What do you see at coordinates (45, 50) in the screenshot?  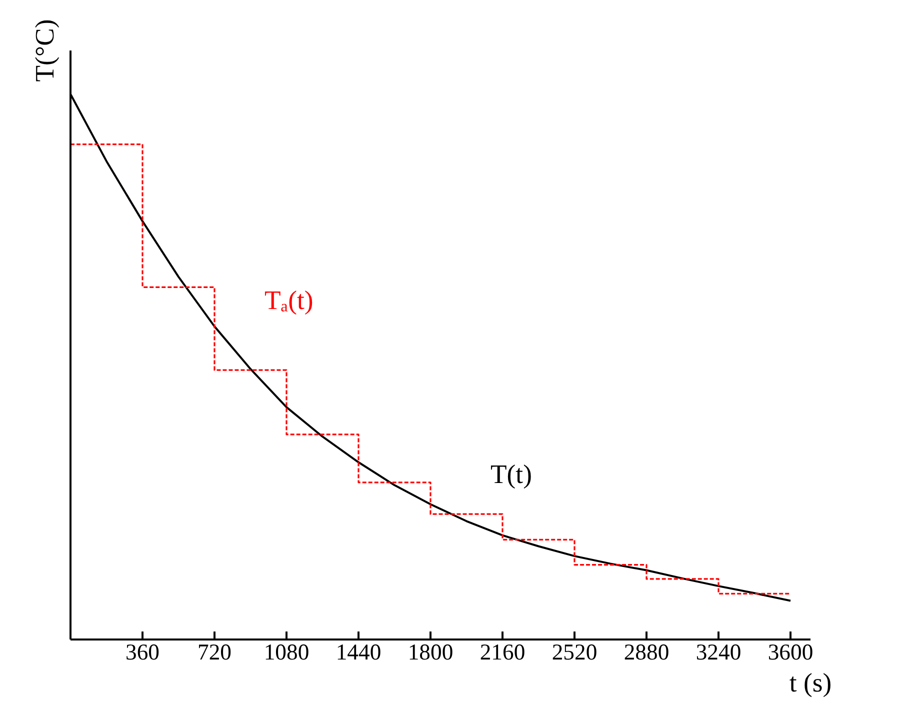 I see `y-axis-title: T(°C)` at bounding box center [45, 50].